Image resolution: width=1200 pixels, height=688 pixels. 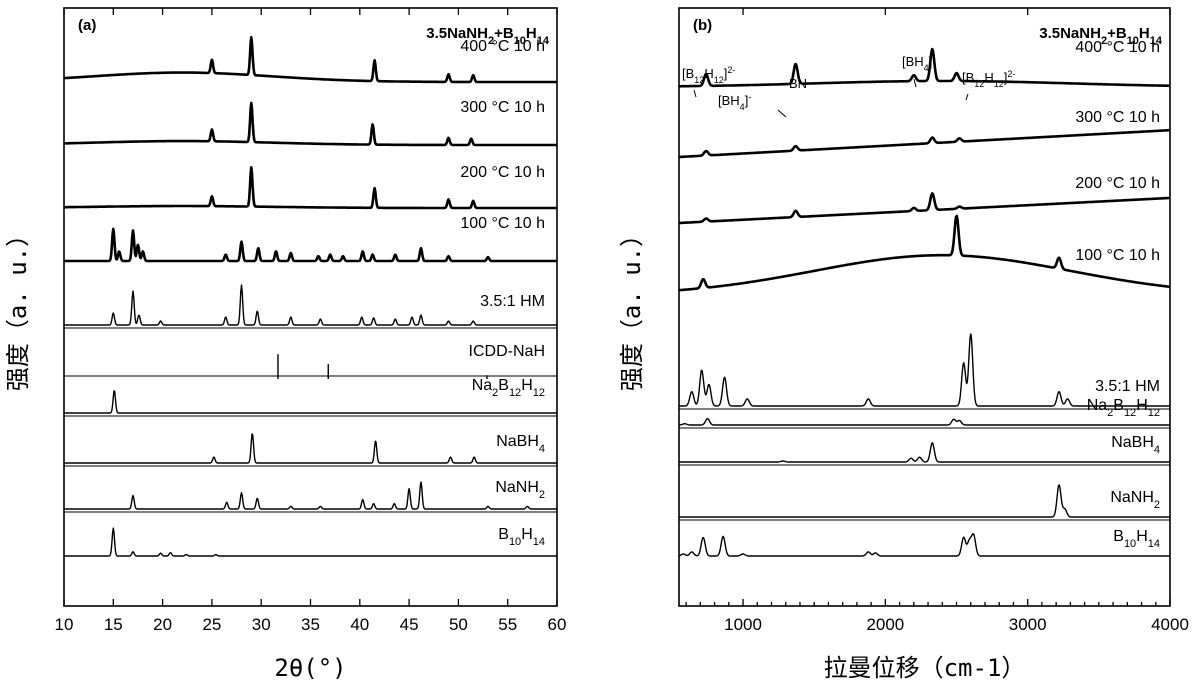 I want to click on series-7: NaBH4, so click(x=310, y=450).